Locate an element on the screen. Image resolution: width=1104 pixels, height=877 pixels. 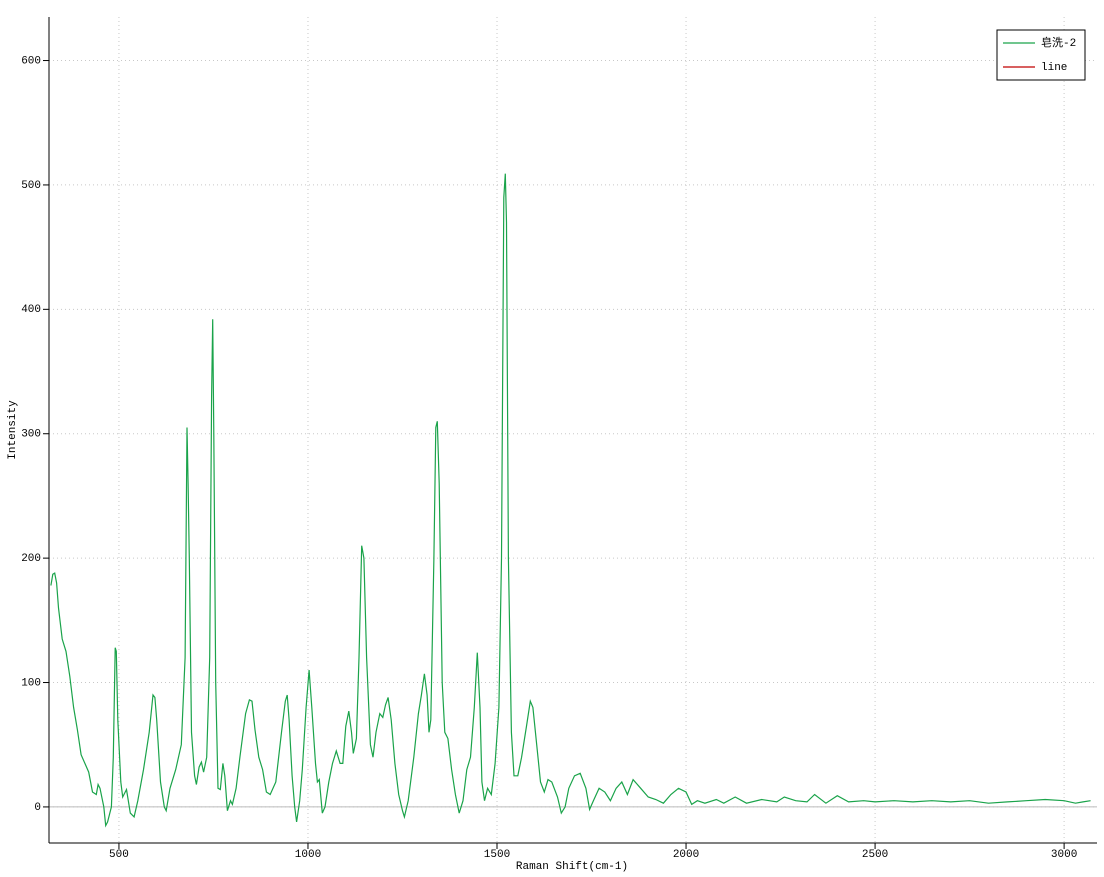
x-tick-label: 500 is located at coordinates (119, 855).